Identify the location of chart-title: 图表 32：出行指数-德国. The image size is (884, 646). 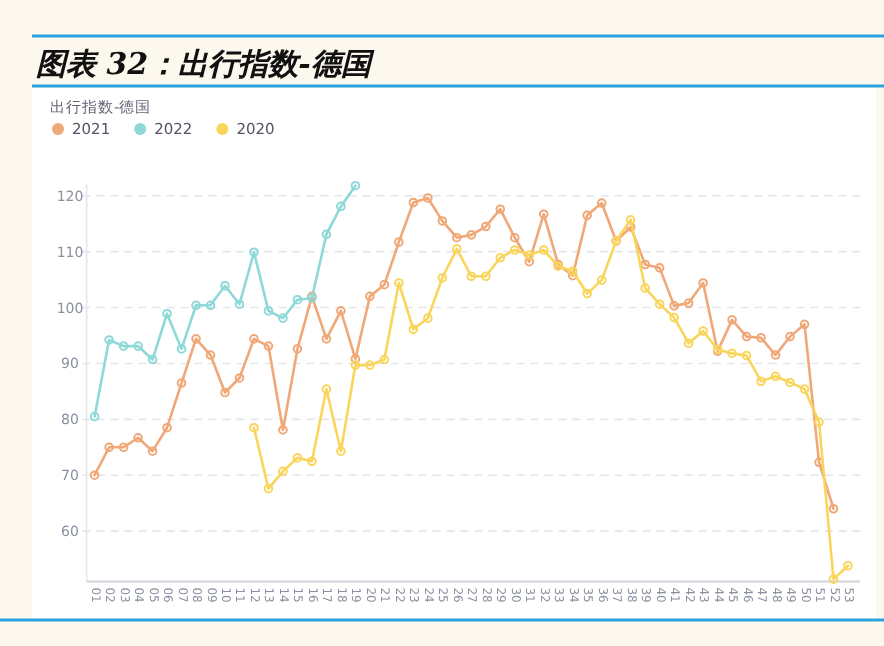
(205, 64).